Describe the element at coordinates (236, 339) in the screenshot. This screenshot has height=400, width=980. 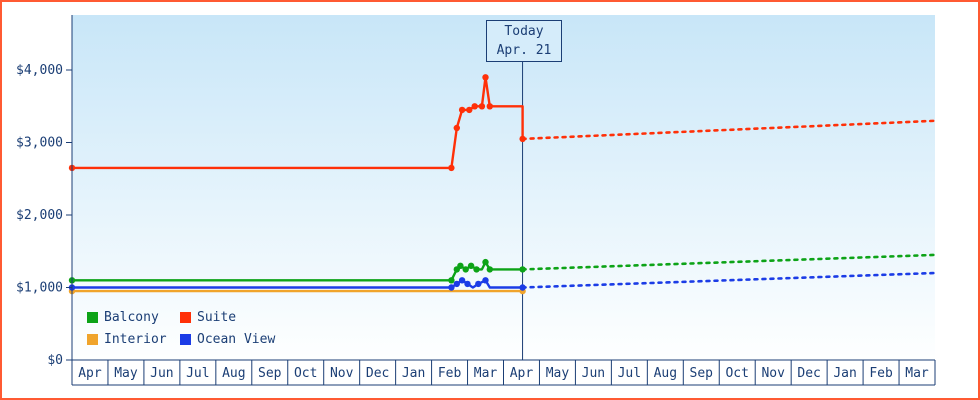
I see `legend-label-ocean-view: Ocean View` at that location.